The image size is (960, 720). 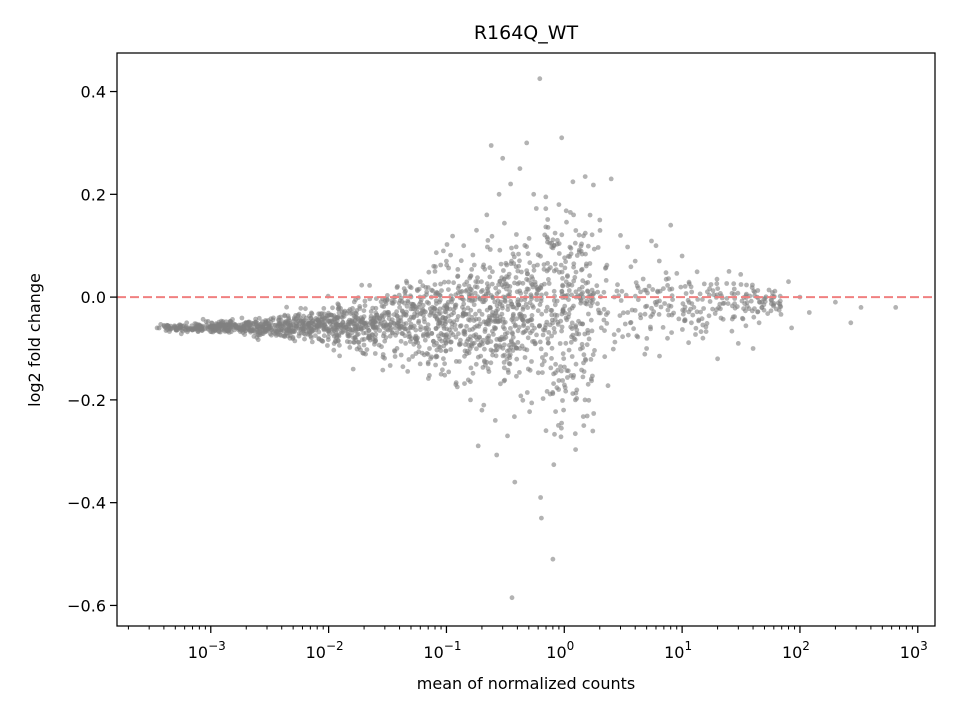 I want to click on x-tick-label: 10², so click(x=796, y=650).